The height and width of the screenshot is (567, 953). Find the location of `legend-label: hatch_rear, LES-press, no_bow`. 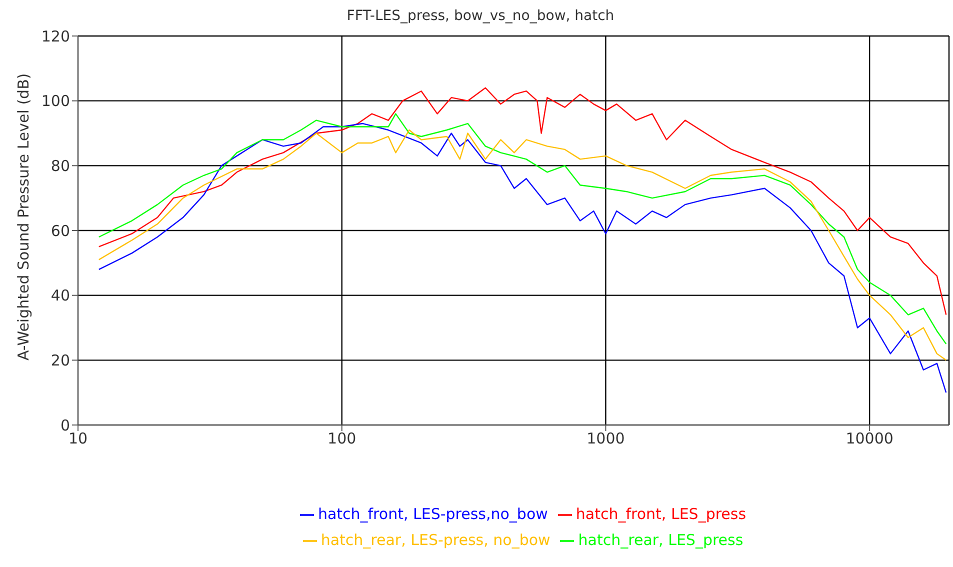

legend-label: hatch_rear, LES-press, no_bow is located at coordinates (435, 540).